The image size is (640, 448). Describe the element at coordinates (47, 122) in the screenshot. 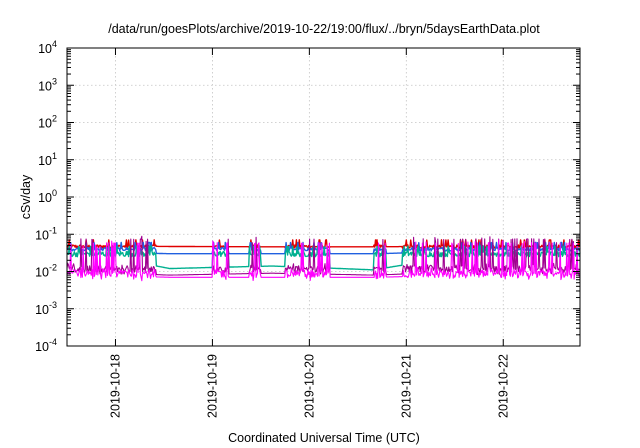

I see `y-tick-label: 10²` at that location.